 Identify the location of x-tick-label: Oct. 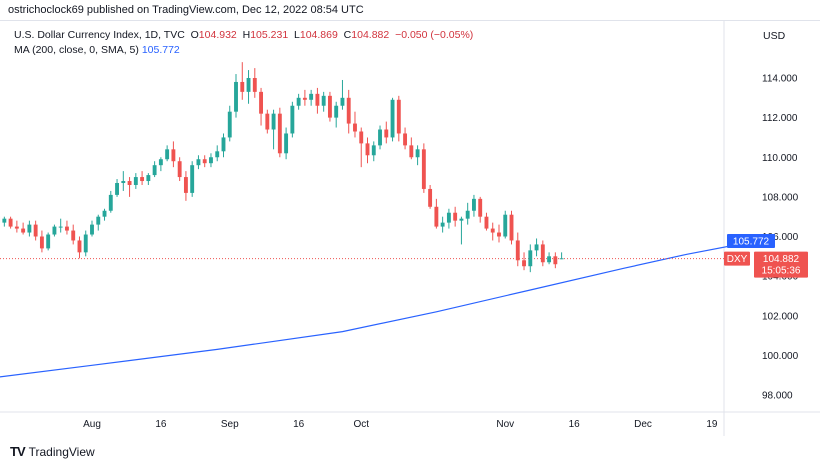
(361, 424).